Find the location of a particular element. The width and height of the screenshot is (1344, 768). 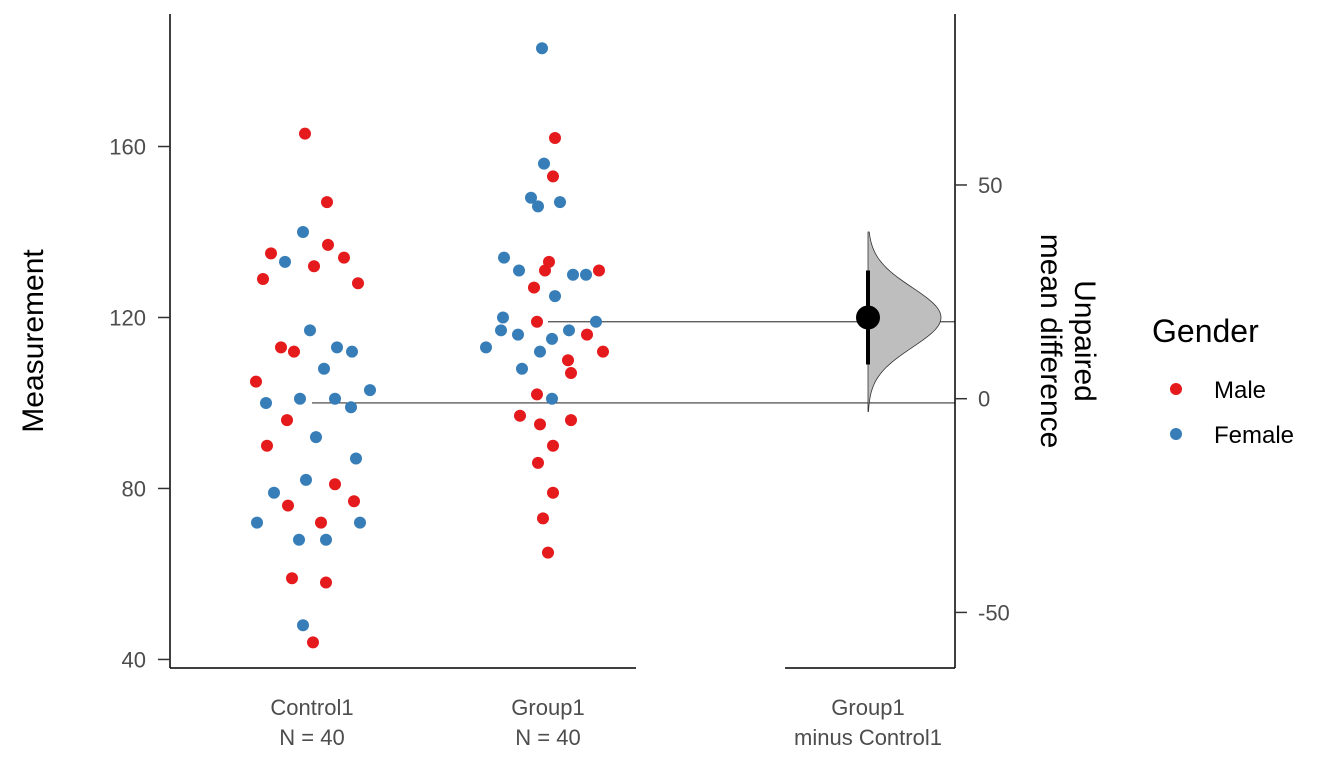

legend-title: Gender is located at coordinates (1205, 331).